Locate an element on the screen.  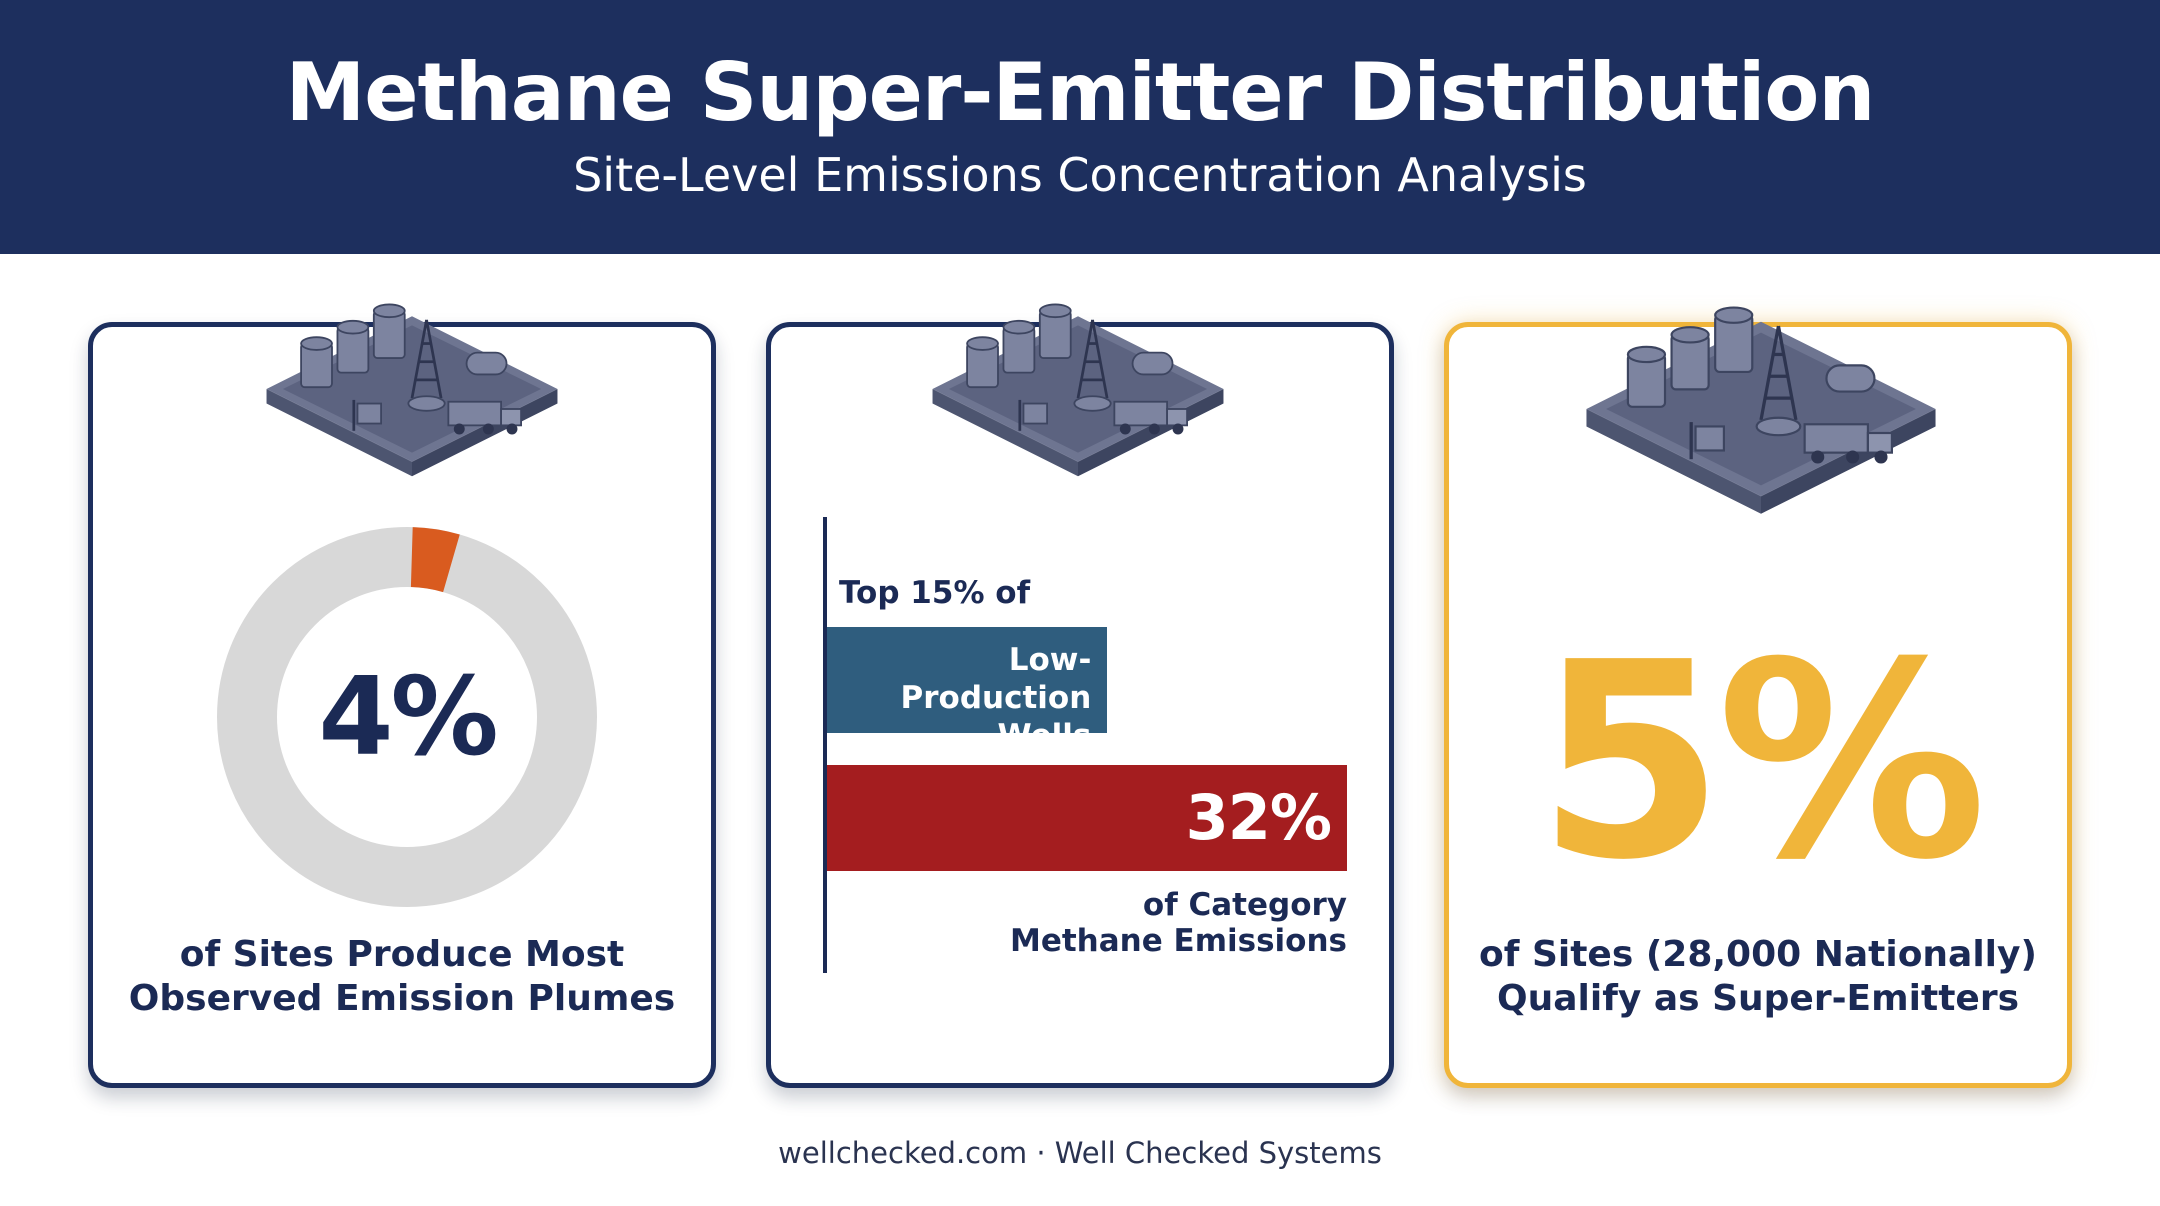
donut-slice-highlight is located at coordinates (434, 560).